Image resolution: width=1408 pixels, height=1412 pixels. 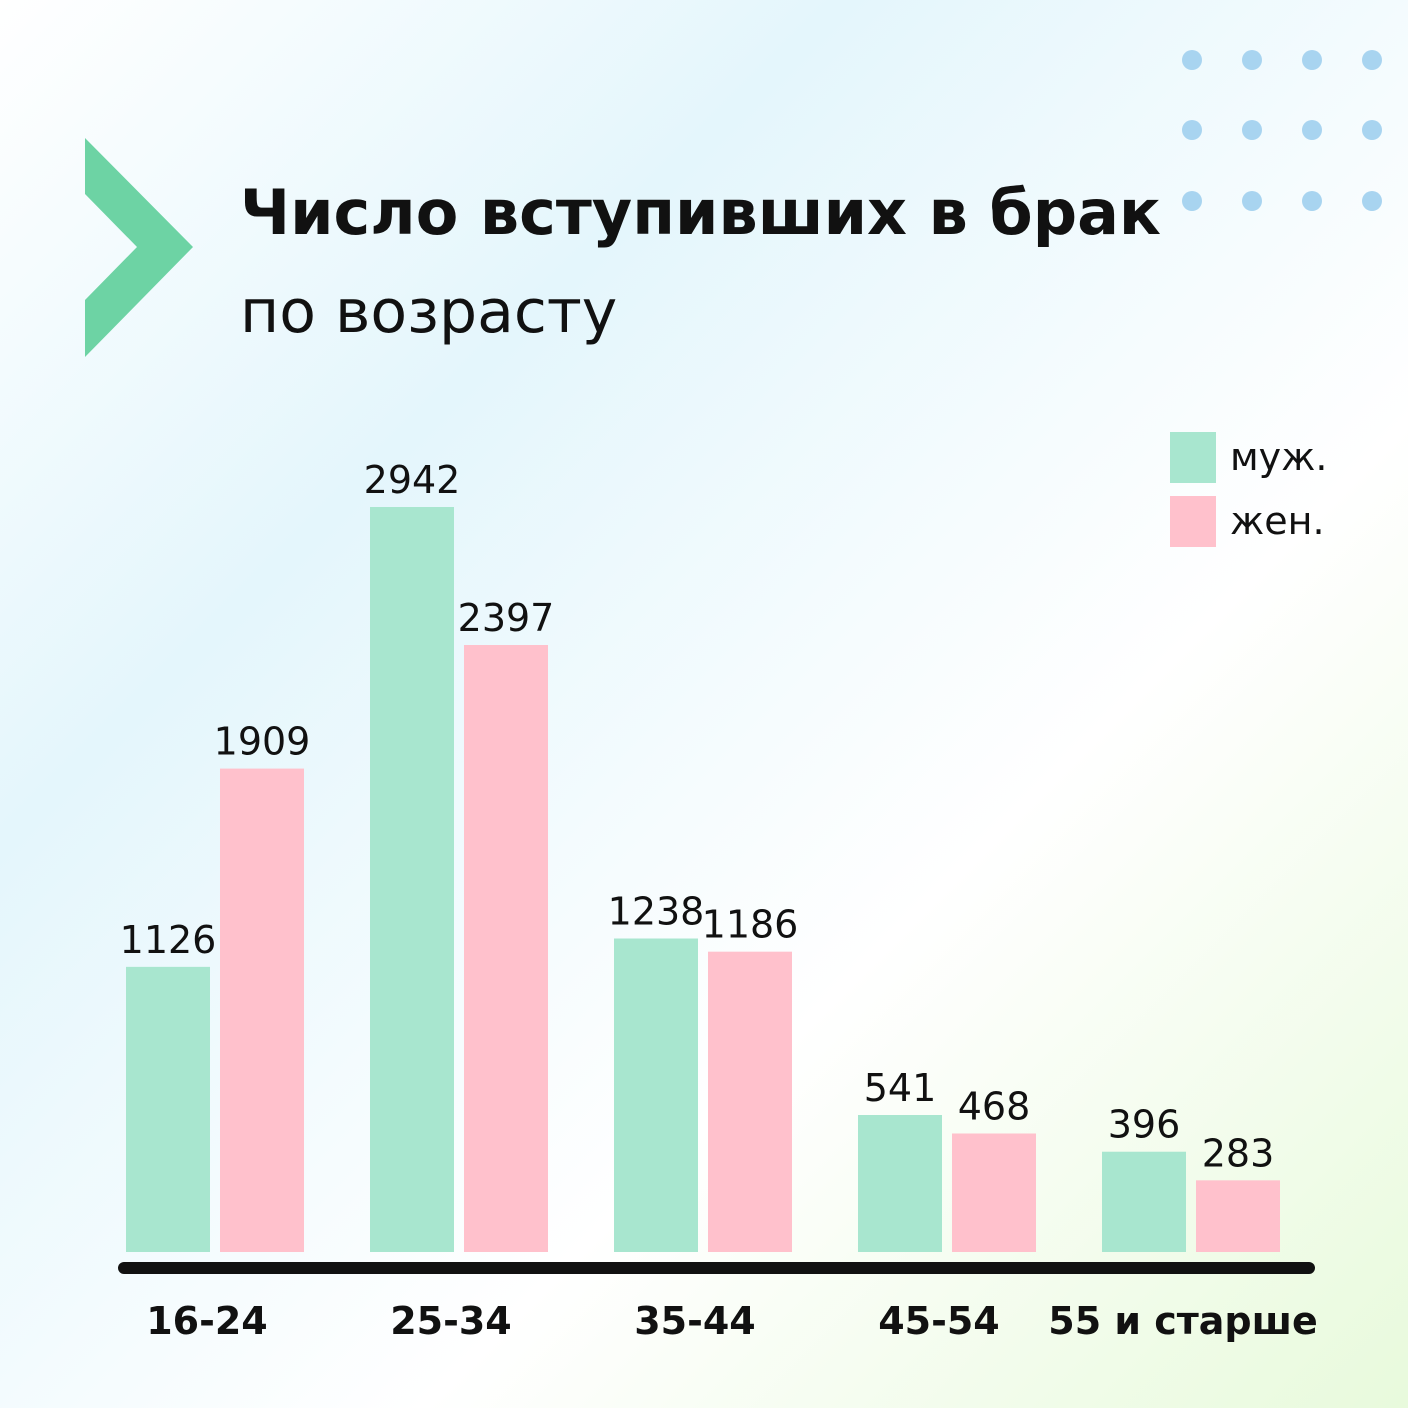 I want to click on chevron, so click(x=139, y=247).